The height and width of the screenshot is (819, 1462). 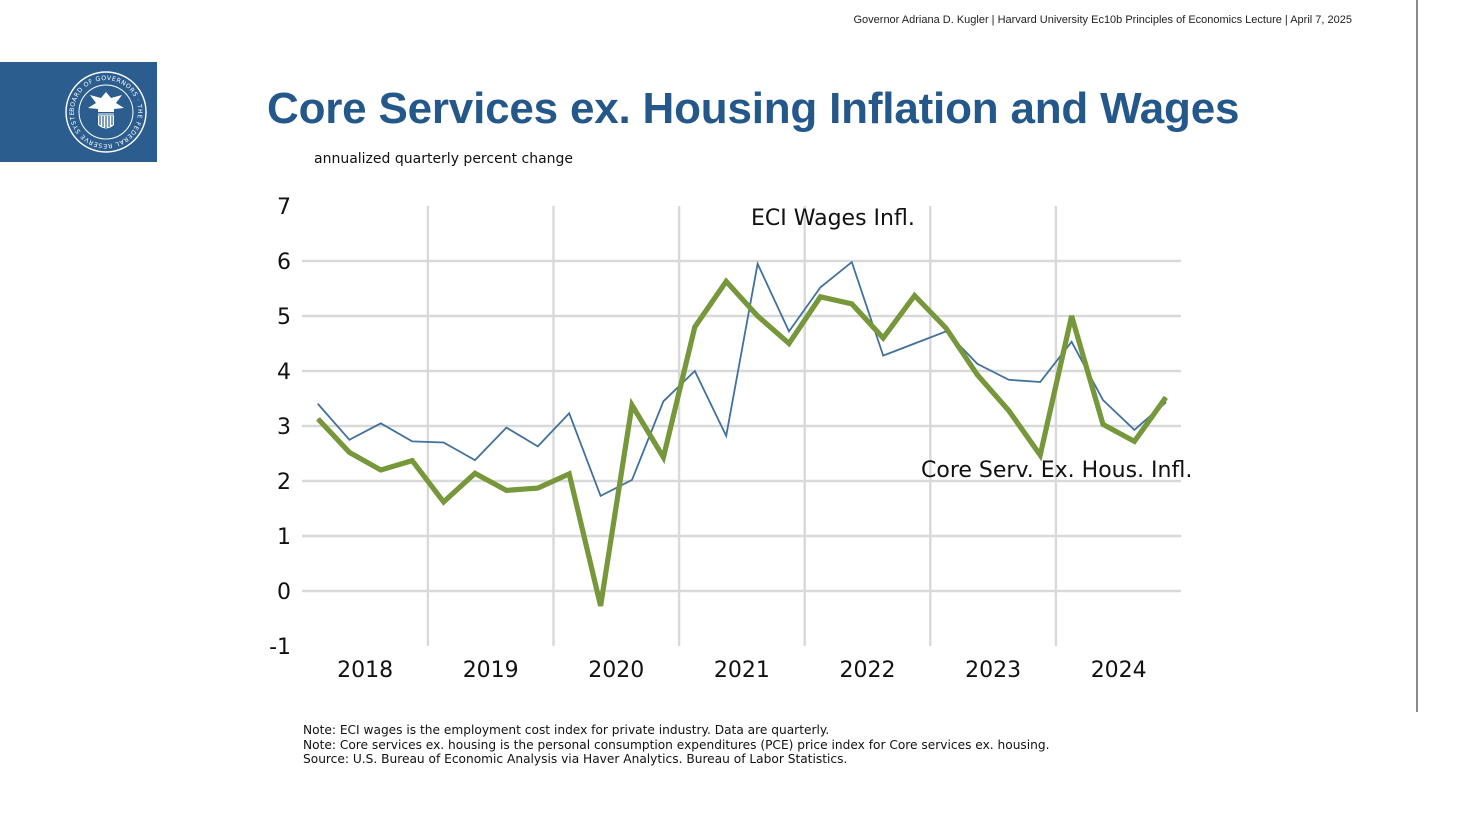 What do you see at coordinates (616, 670) in the screenshot?
I see `x-tick-label: 2020` at bounding box center [616, 670].